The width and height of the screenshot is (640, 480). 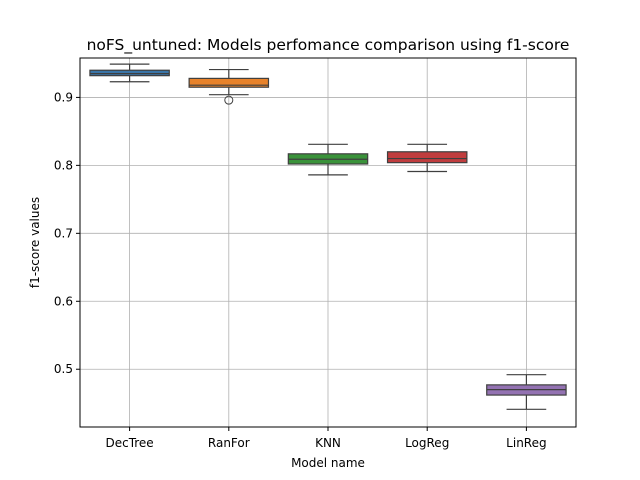 I want to click on box-knn, so click(x=328, y=159).